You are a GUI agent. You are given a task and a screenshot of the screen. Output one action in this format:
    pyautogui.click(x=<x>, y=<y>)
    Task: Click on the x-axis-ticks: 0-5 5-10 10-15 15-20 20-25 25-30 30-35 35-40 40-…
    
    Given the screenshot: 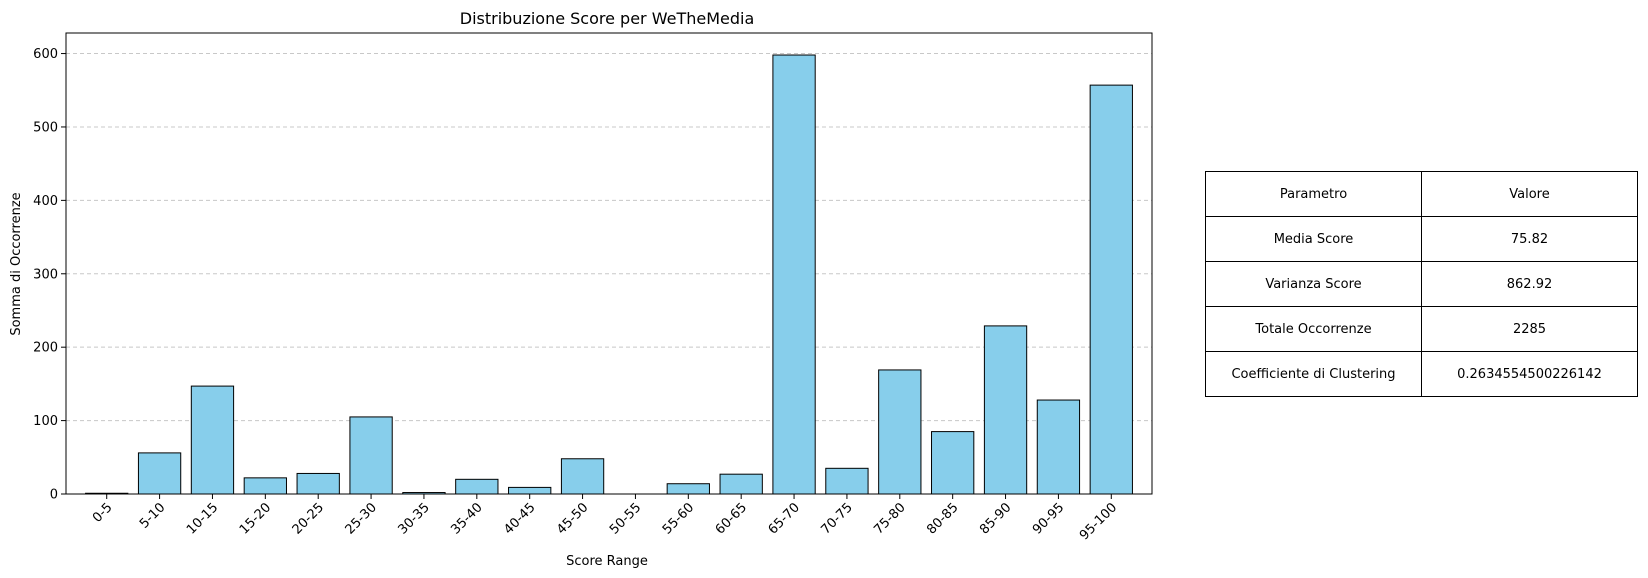 What is the action you would take?
    pyautogui.click(x=605, y=518)
    